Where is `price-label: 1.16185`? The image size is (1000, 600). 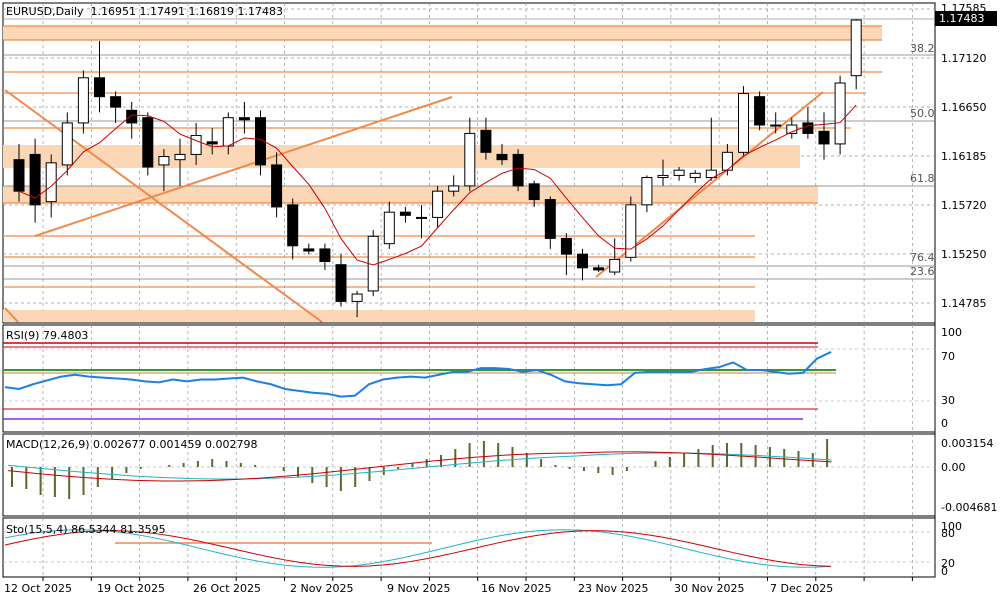
price-label: 1.16185 is located at coordinates (964, 156).